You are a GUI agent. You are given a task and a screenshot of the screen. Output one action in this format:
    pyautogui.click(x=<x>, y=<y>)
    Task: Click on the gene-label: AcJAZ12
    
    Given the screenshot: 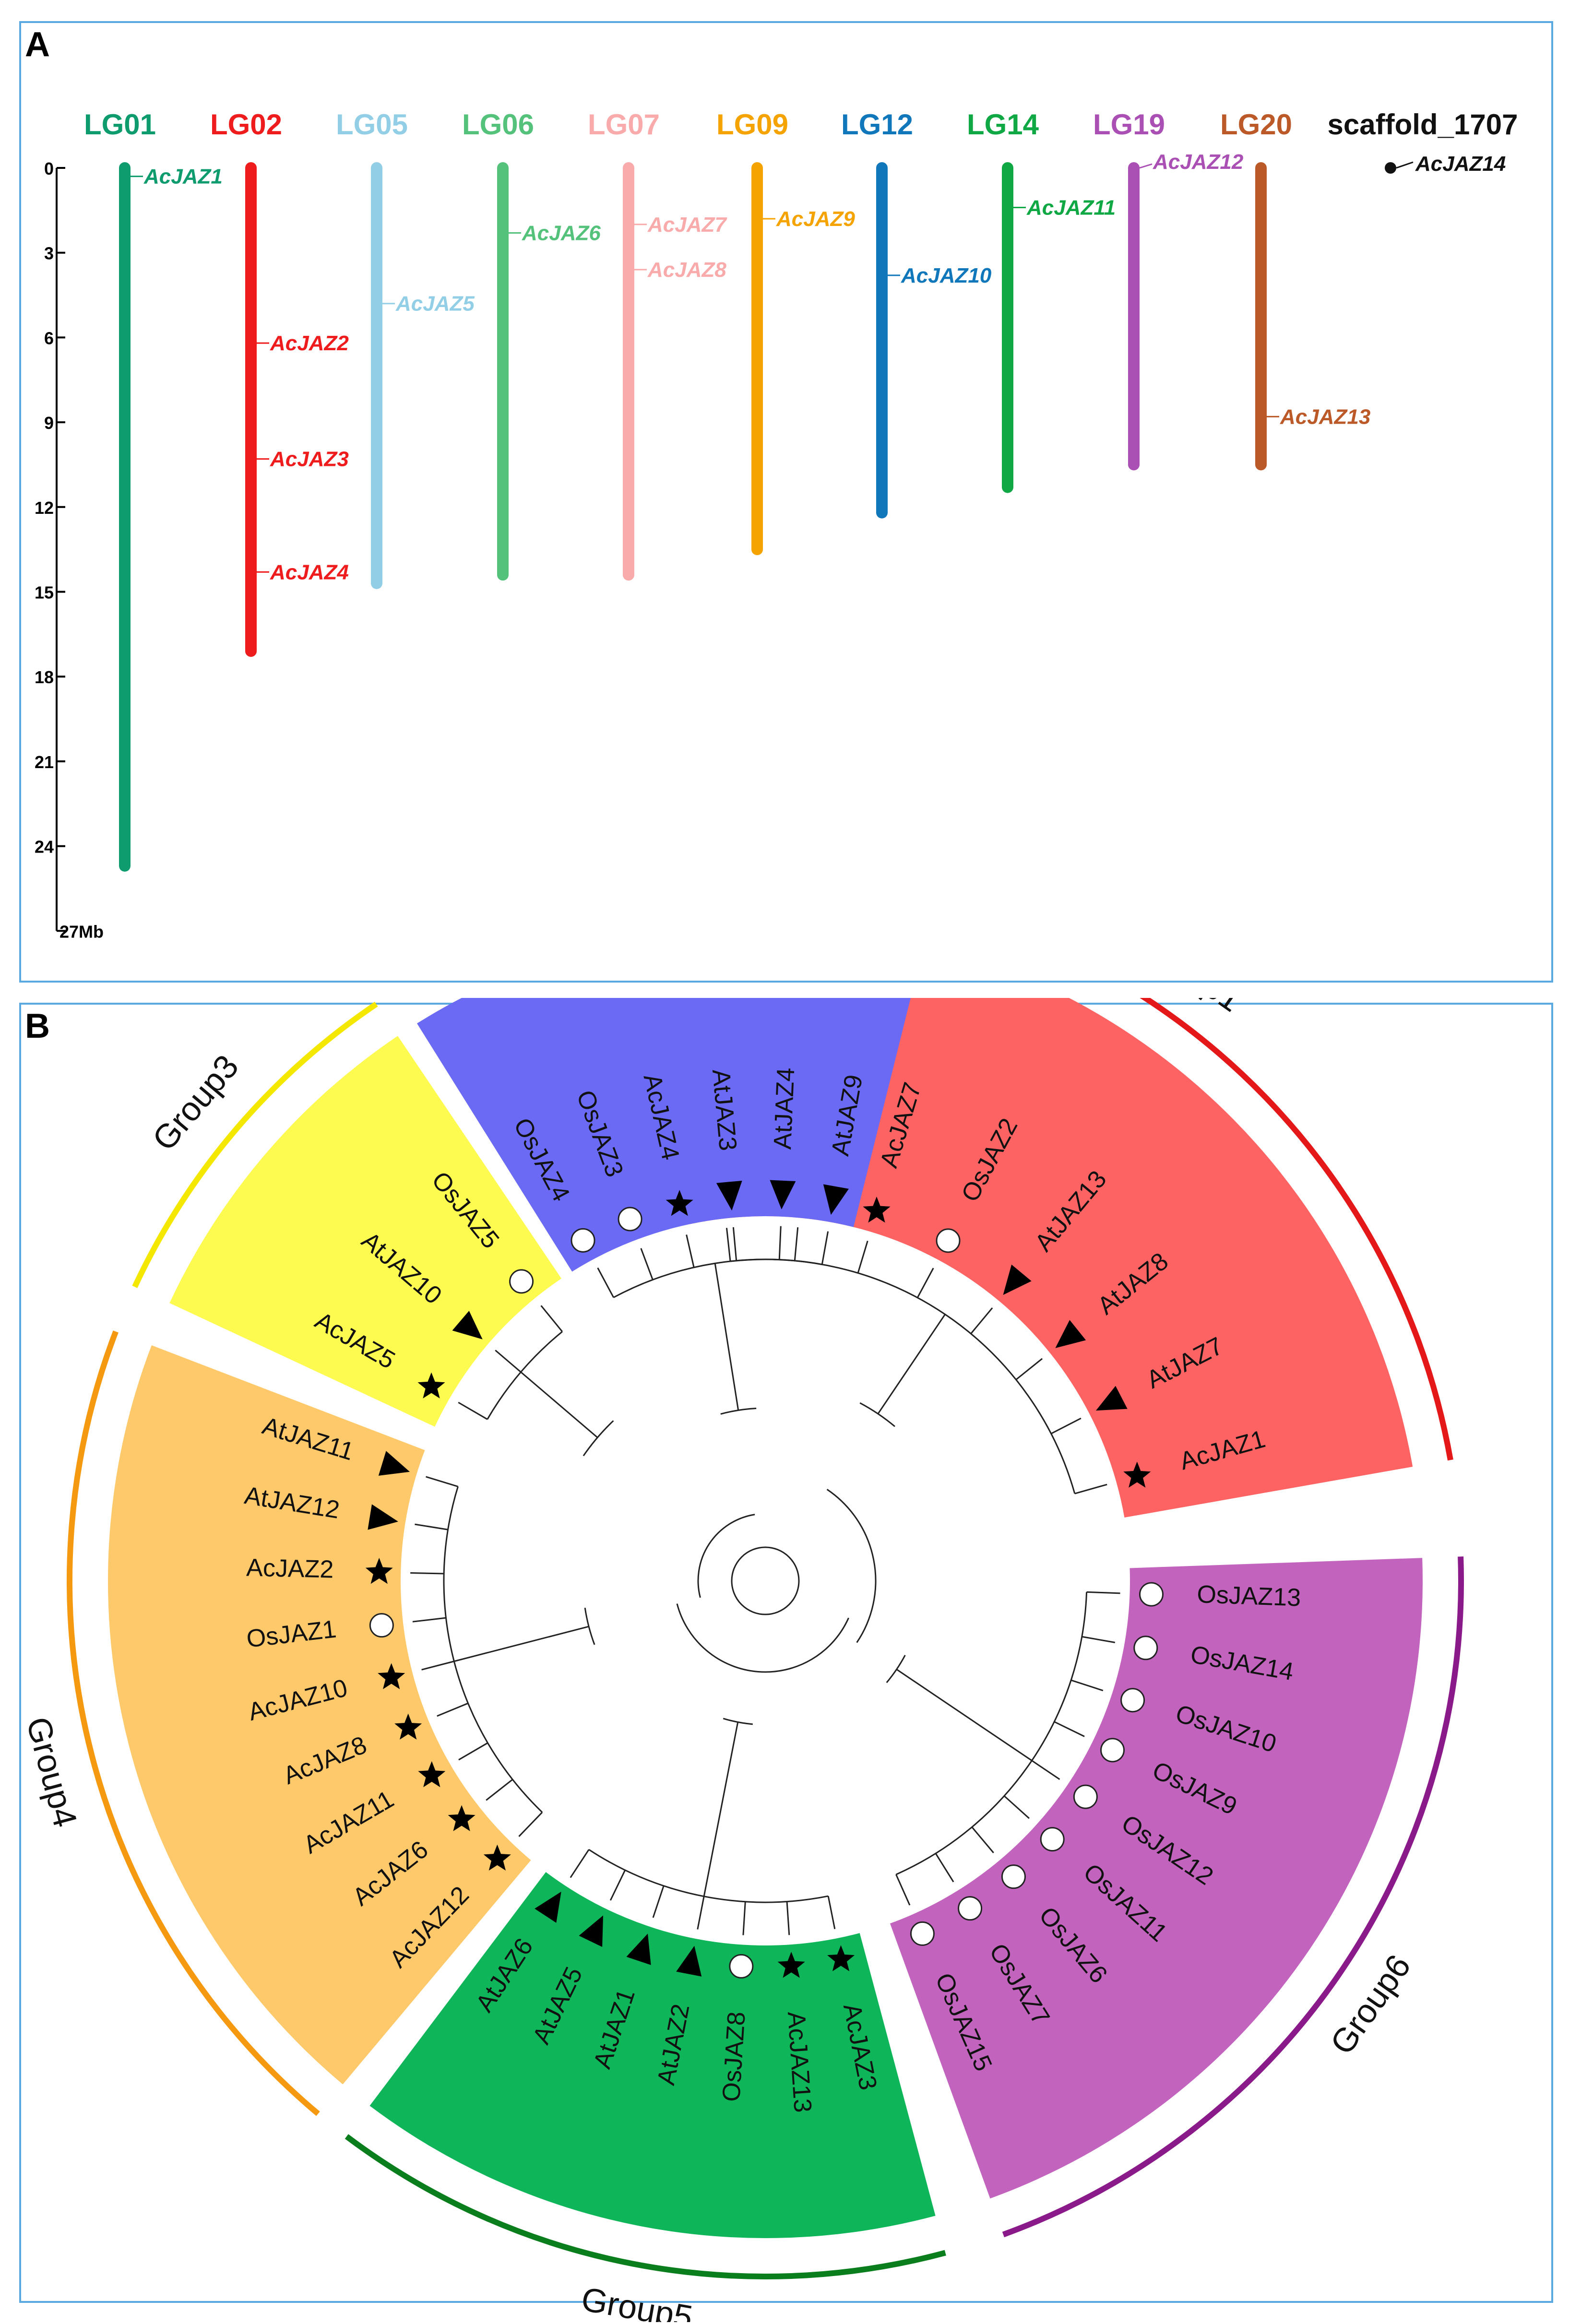 What is the action you would take?
    pyautogui.click(x=1198, y=162)
    